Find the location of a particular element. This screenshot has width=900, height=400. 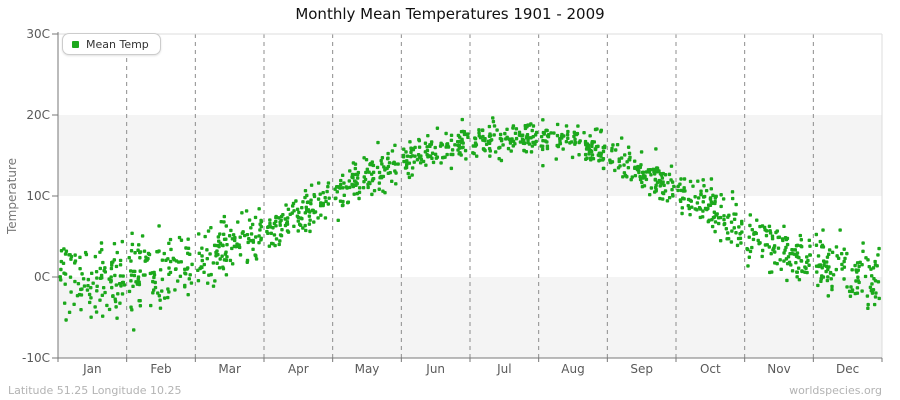

x-month-label: Jul is located at coordinates (504, 369).